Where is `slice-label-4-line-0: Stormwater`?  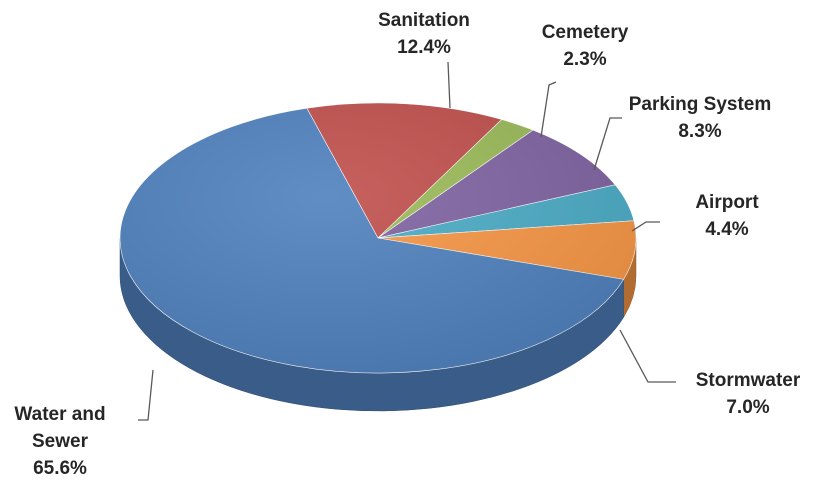 slice-label-4-line-0: Stormwater is located at coordinates (748, 380).